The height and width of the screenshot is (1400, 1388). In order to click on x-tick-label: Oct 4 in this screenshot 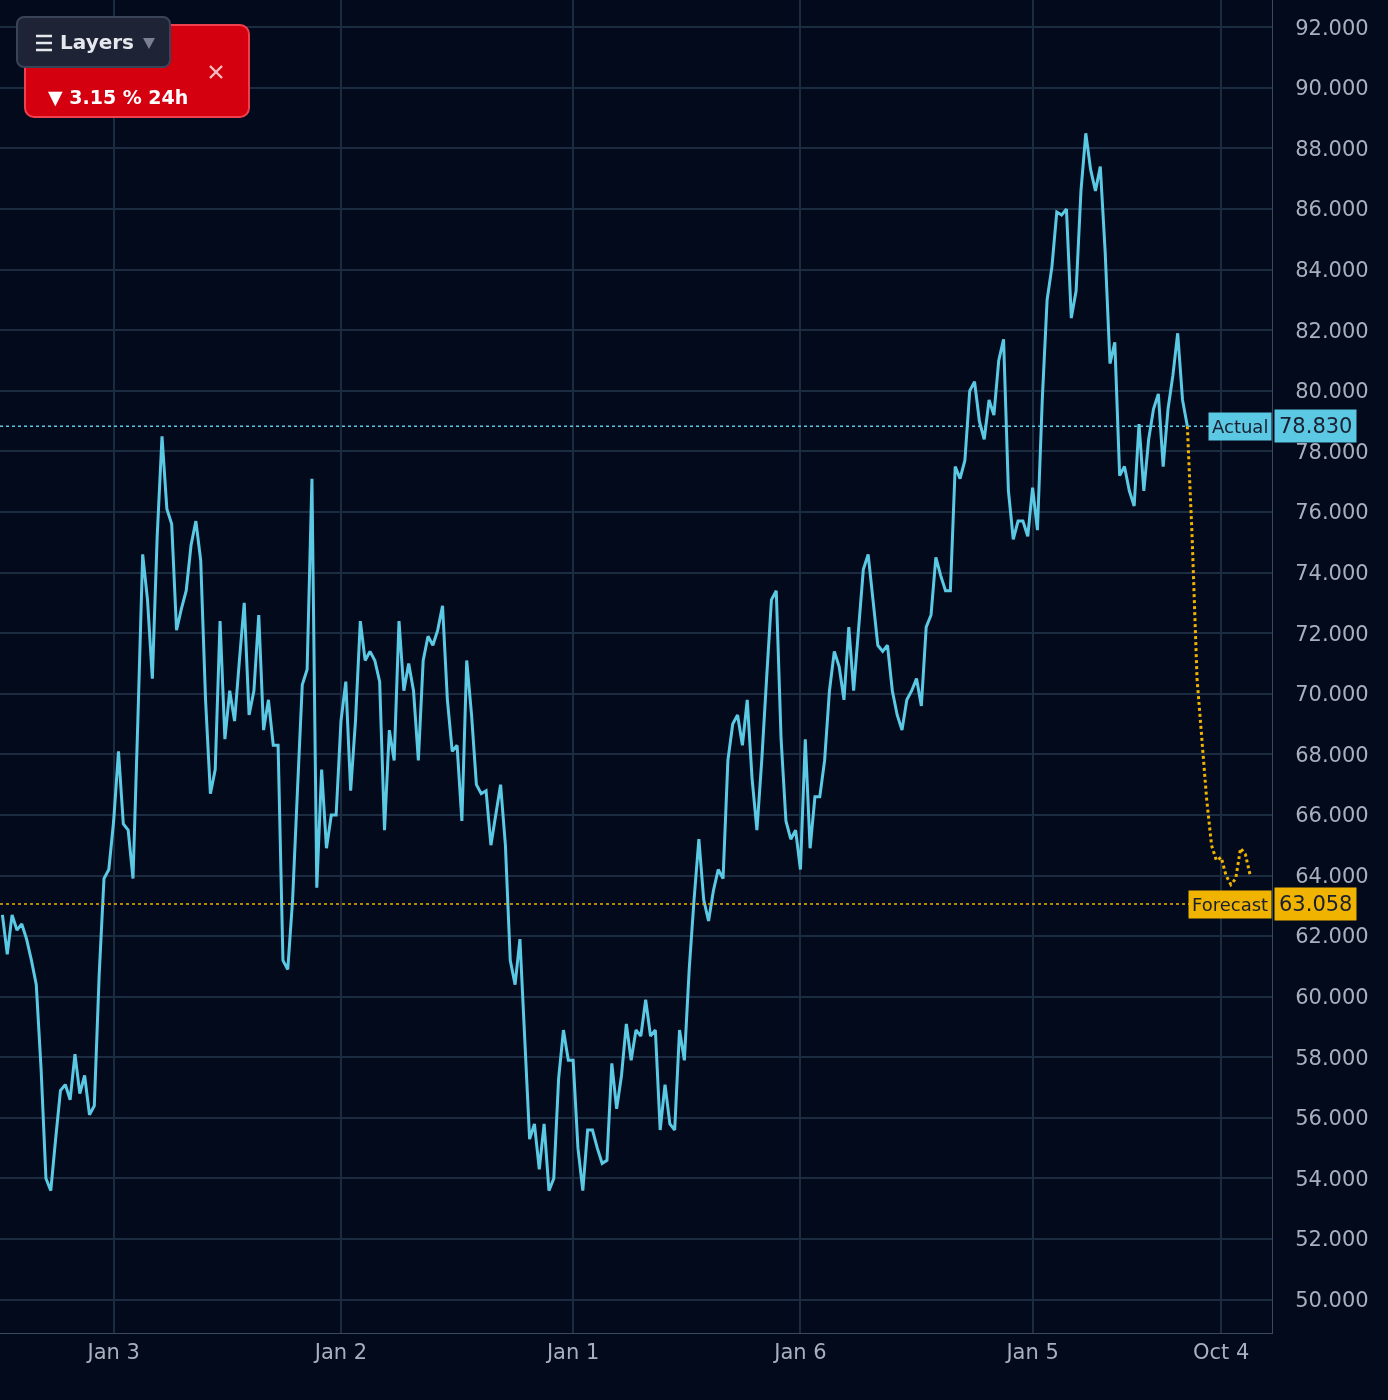, I will do `click(1221, 1352)`.